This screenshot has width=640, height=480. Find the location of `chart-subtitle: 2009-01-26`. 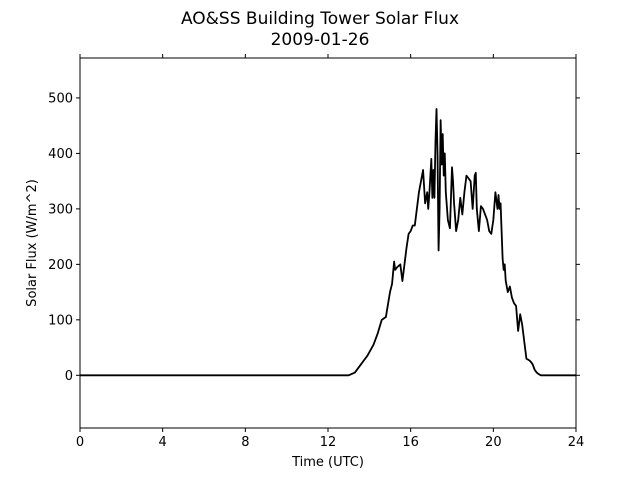

chart-subtitle: 2009-01-26 is located at coordinates (320, 40).